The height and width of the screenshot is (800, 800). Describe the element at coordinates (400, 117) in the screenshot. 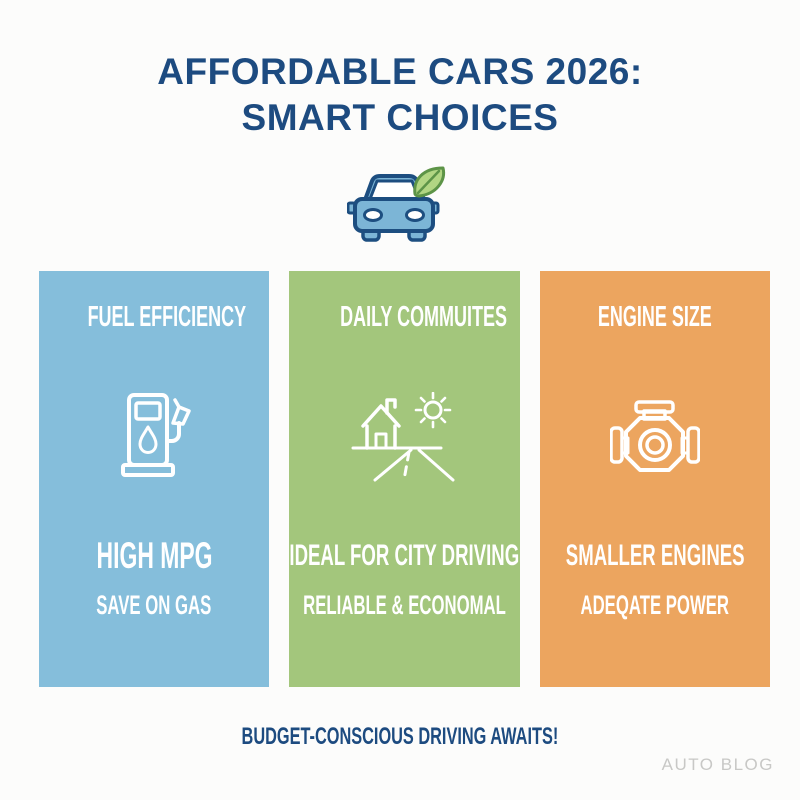

I see `title-line-2: SMART CHOICES` at that location.